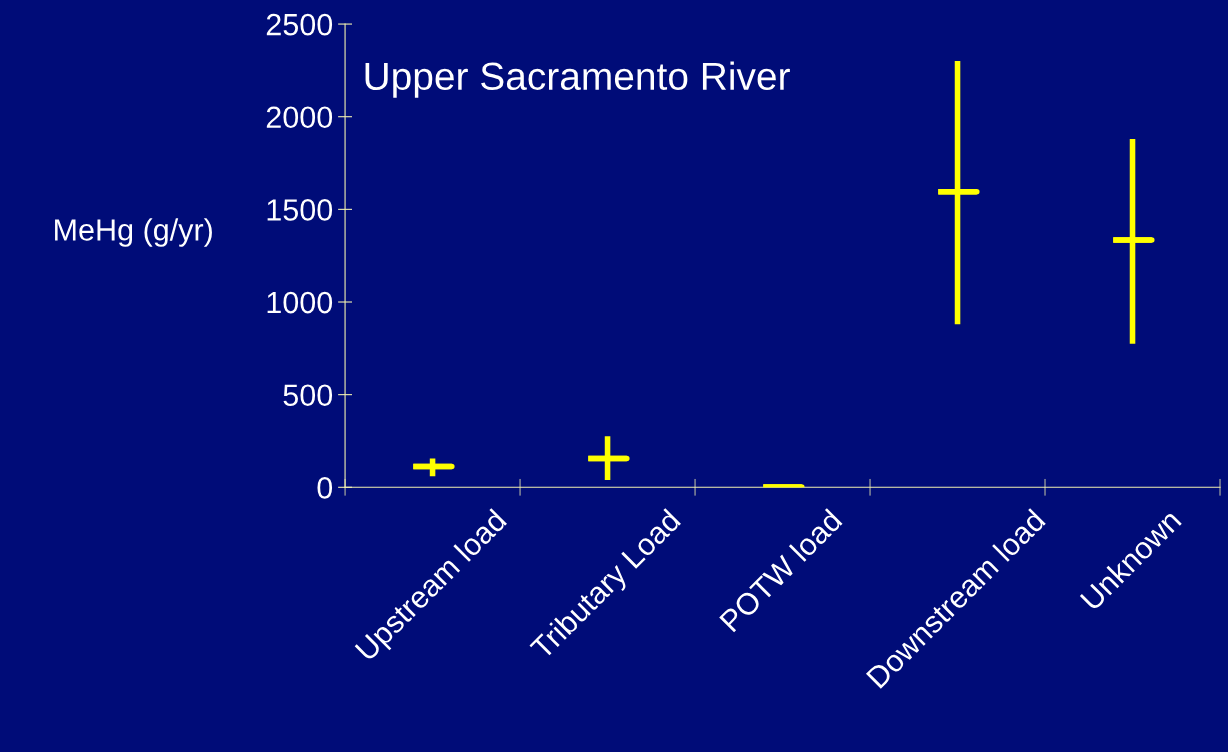 The width and height of the screenshot is (1228, 752). Describe the element at coordinates (299, 24) in the screenshot. I see `y-tick-label: 2500` at that location.